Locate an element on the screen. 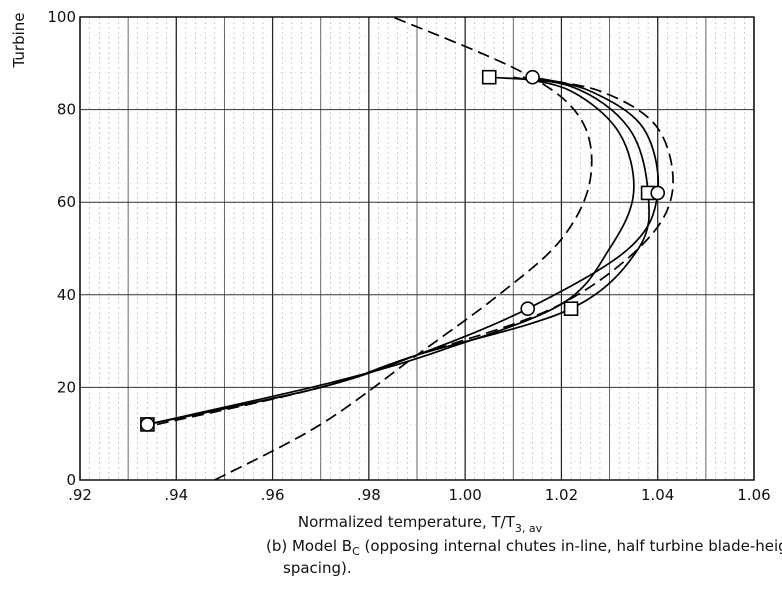 The width and height of the screenshot is (782, 599). x-tick-label: .94 is located at coordinates (176, 495).